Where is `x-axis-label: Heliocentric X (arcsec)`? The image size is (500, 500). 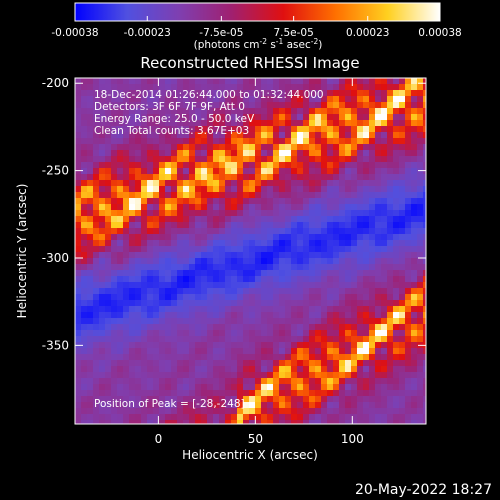 x-axis-label: Heliocentric X (arcsec) is located at coordinates (250, 455).